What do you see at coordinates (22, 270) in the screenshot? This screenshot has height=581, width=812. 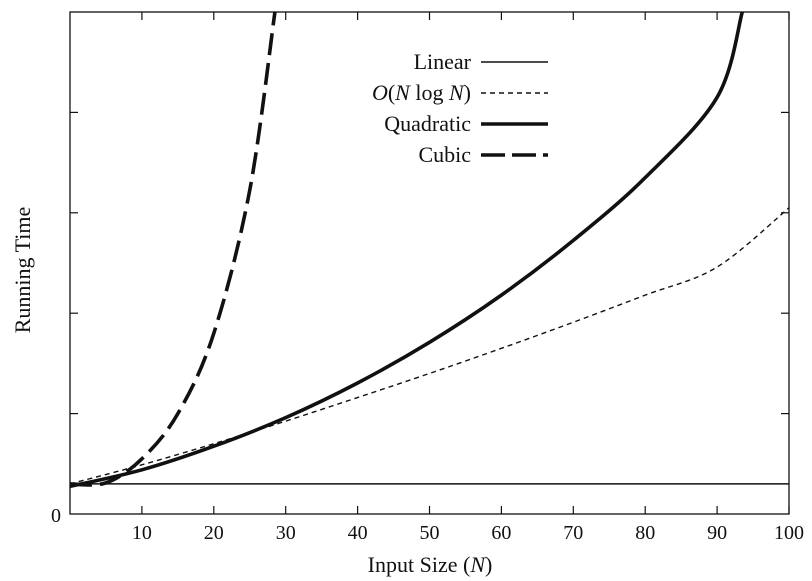 I see `y-axis-title: Running Time` at bounding box center [22, 270].